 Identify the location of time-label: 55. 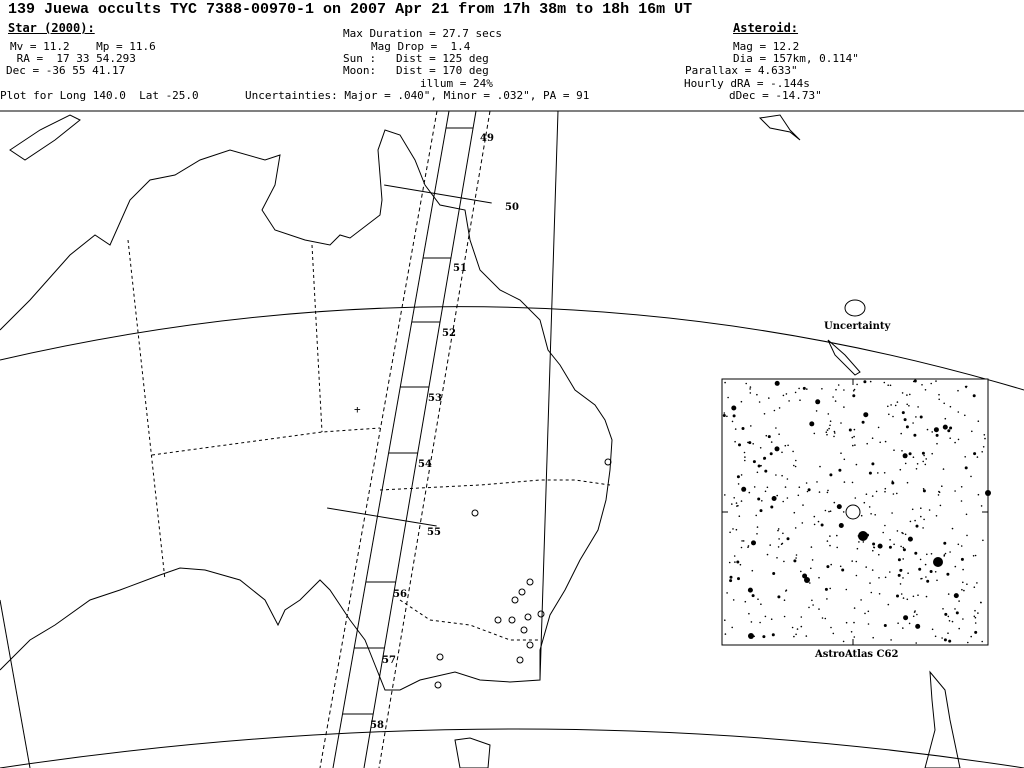
(434, 532).